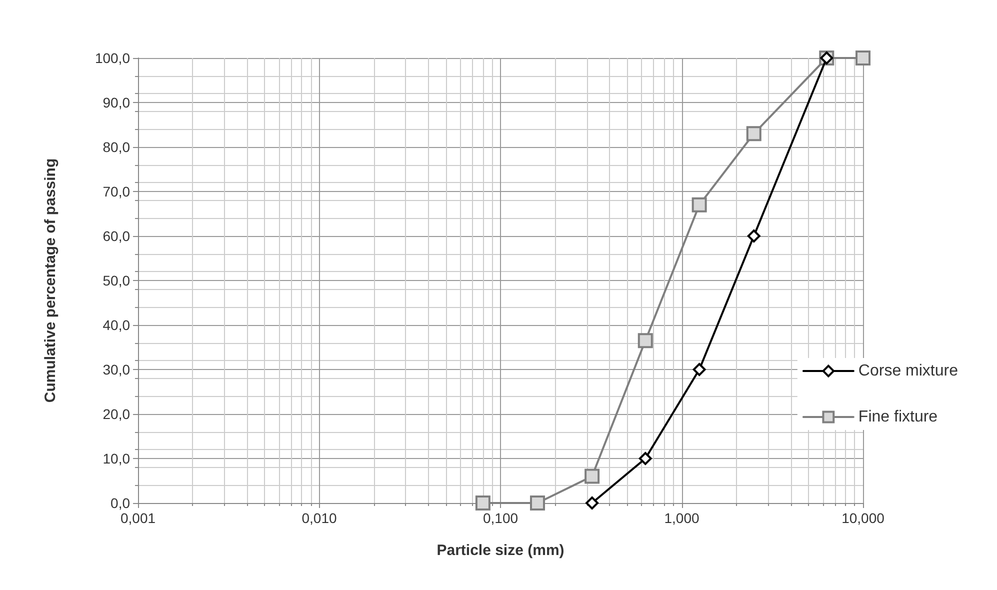  What do you see at coordinates (116, 370) in the screenshot?
I see `y-tick-label: 30,0` at bounding box center [116, 370].